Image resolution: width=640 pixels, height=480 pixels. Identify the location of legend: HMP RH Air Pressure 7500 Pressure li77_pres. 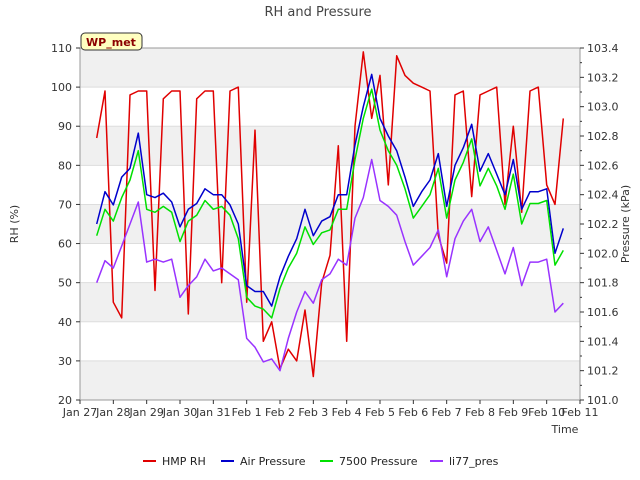
(321, 461).